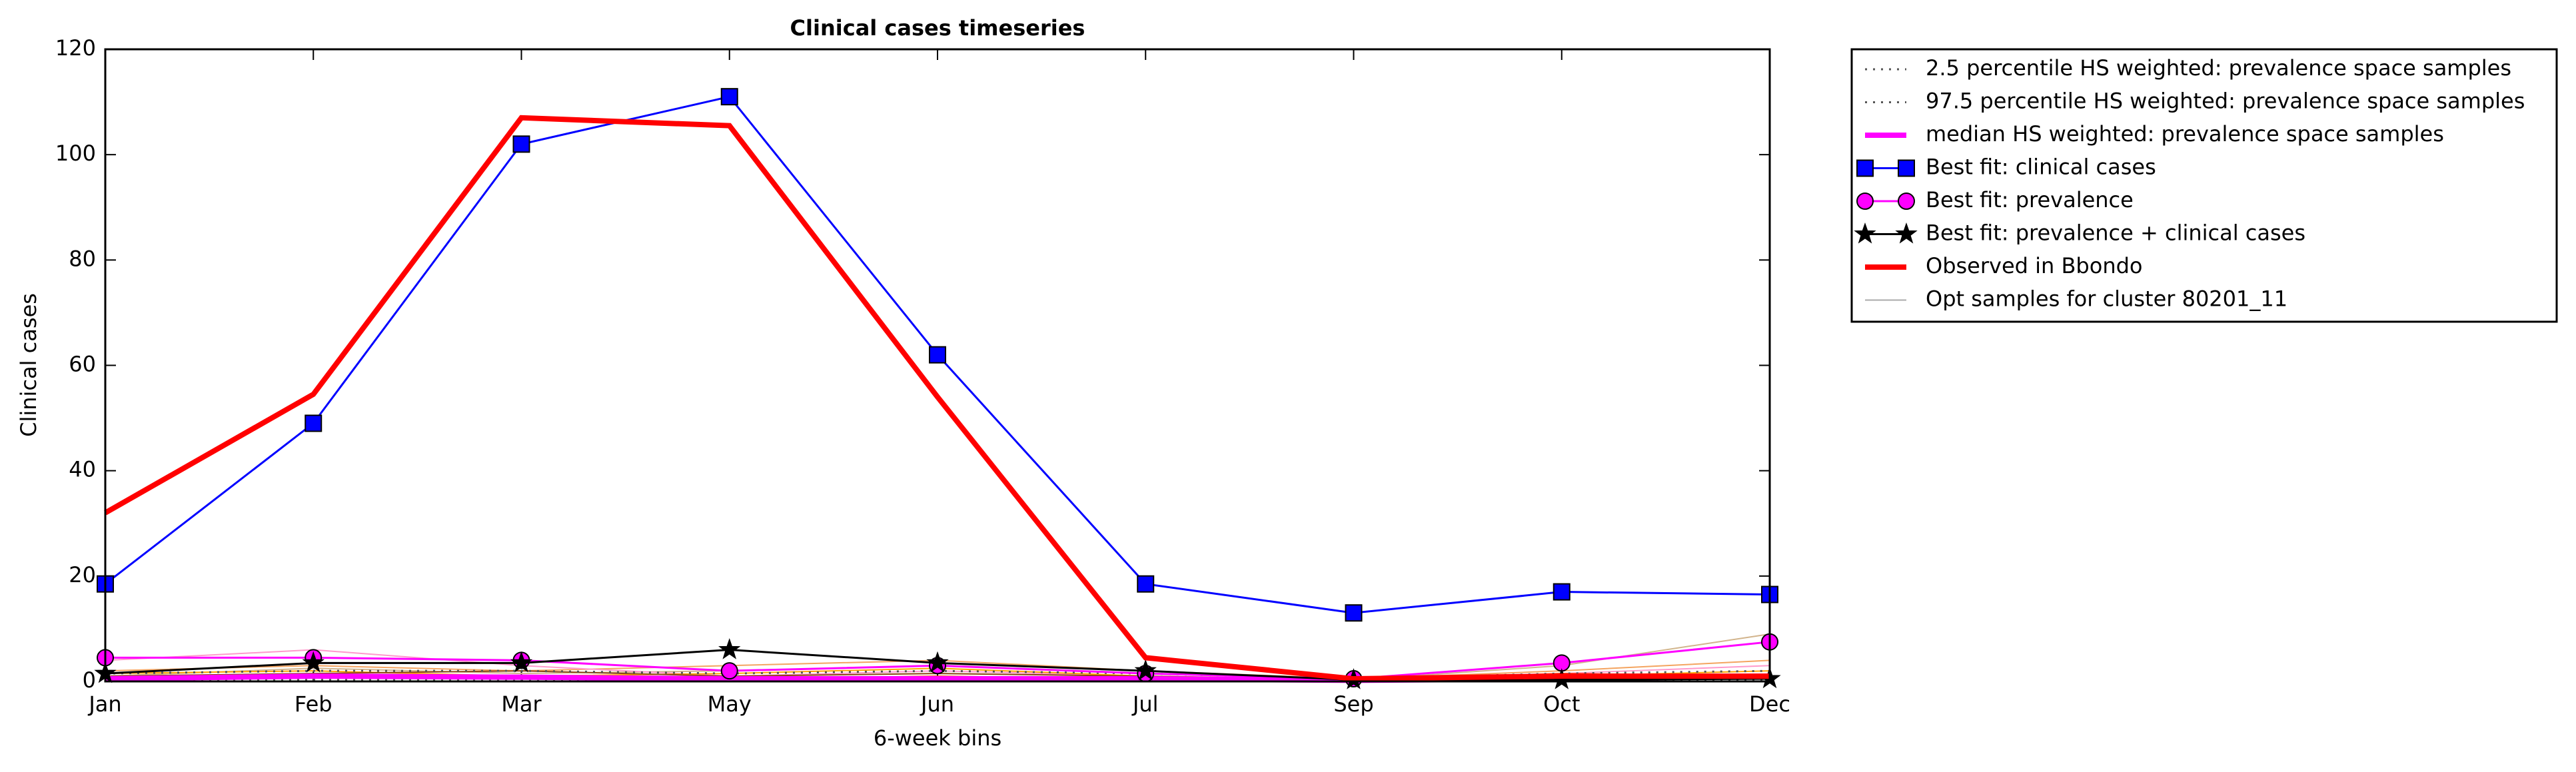 This screenshot has height=772, width=2576. Describe the element at coordinates (2034, 265) in the screenshot. I see `legend-label: Observed in Bbondo` at that location.